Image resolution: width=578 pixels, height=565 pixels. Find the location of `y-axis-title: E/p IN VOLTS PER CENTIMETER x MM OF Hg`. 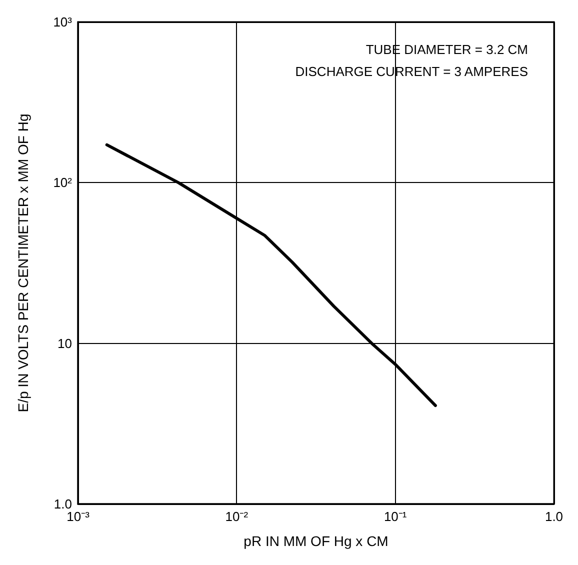

y-axis-title: E/p IN VOLTS PER CENTIMETER x MM OF Hg is located at coordinates (23, 263).